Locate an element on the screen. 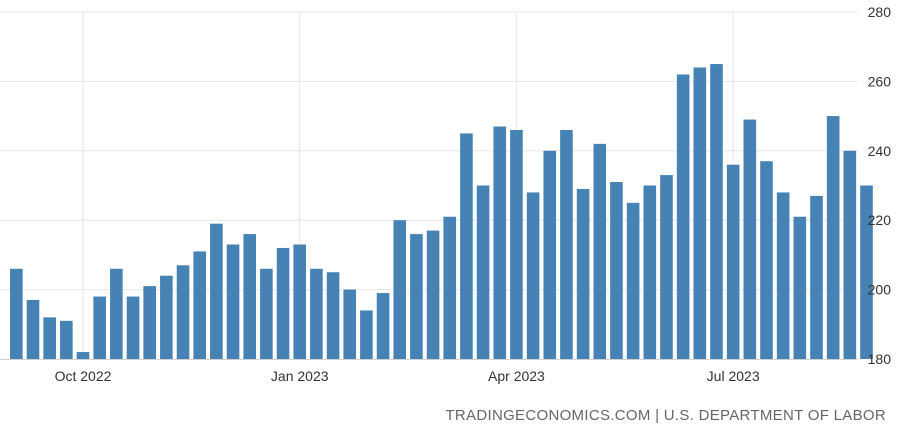 This screenshot has width=900, height=425. x-tick-label: Jul 2023 is located at coordinates (733, 376).